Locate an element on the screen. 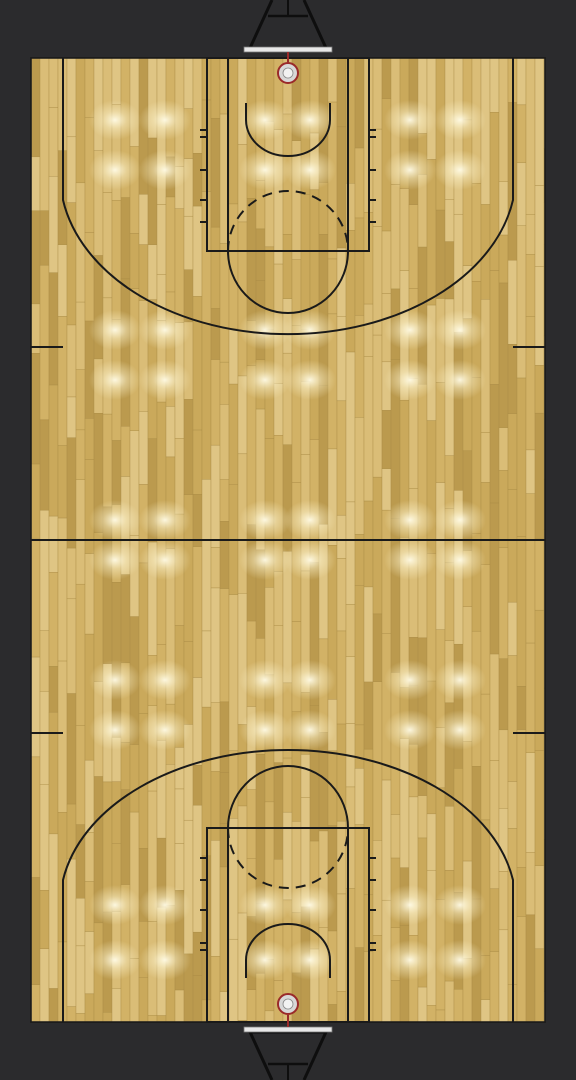 The height and width of the screenshot is (1080, 576). top-restricted-arc is located at coordinates (288, 130).